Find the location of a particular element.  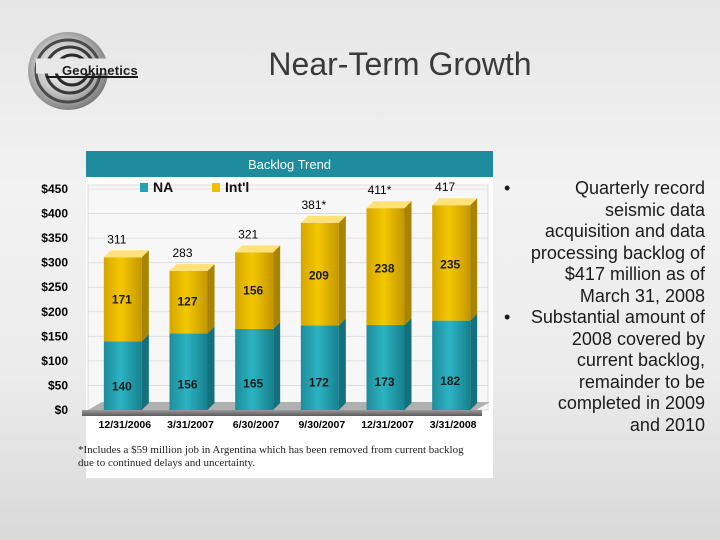

bar-intl-value: 235 is located at coordinates (450, 265).